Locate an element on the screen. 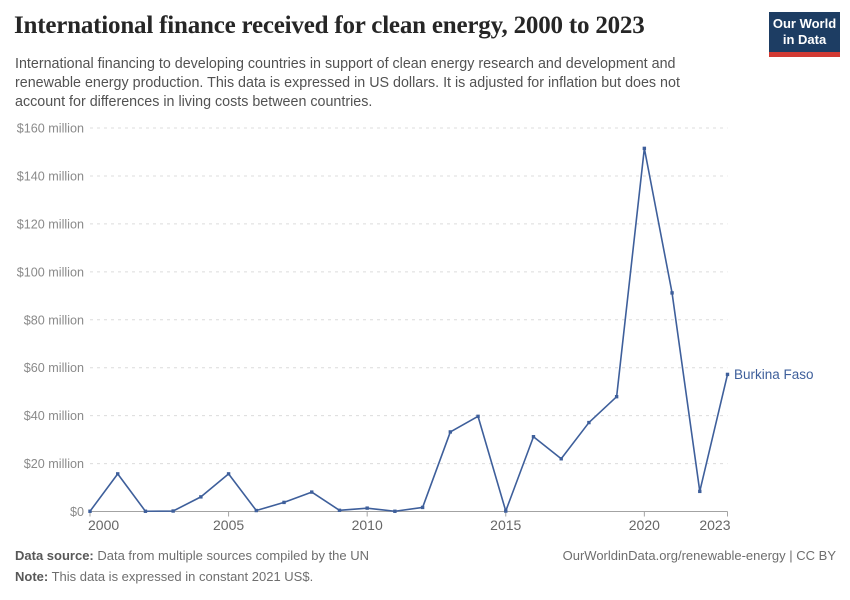 The width and height of the screenshot is (850, 600). owid-logo-line1: Our World is located at coordinates (804, 23).